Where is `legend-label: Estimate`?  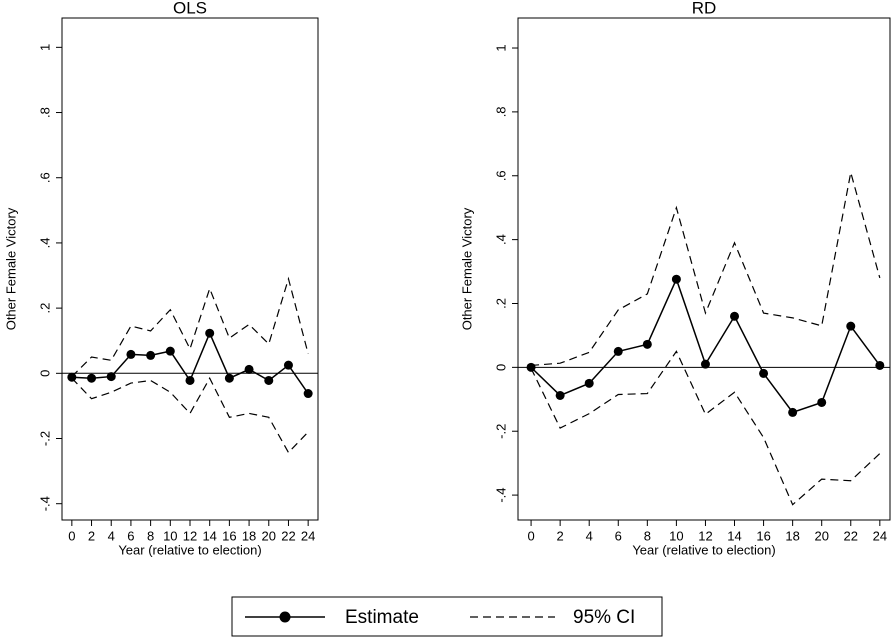 legend-label: Estimate is located at coordinates (382, 617).